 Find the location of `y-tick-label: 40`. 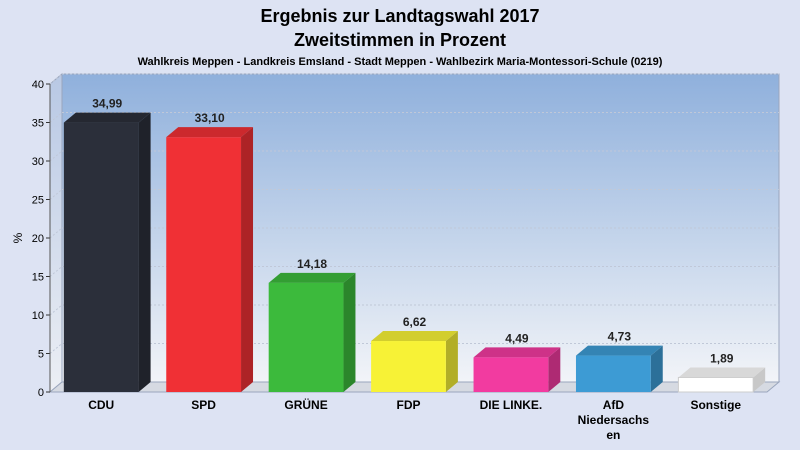

y-tick-label: 40 is located at coordinates (38, 85).